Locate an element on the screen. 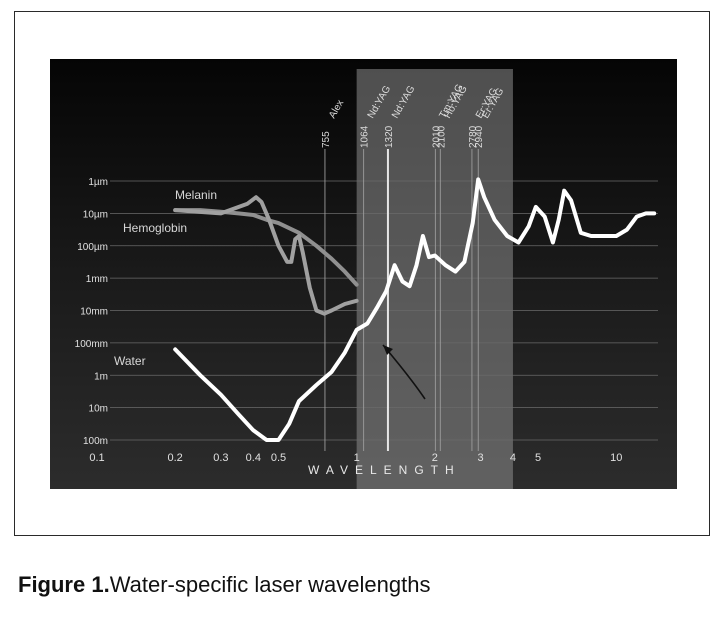 The image size is (725, 631). x-tick-label: 0.2 is located at coordinates (175, 458).